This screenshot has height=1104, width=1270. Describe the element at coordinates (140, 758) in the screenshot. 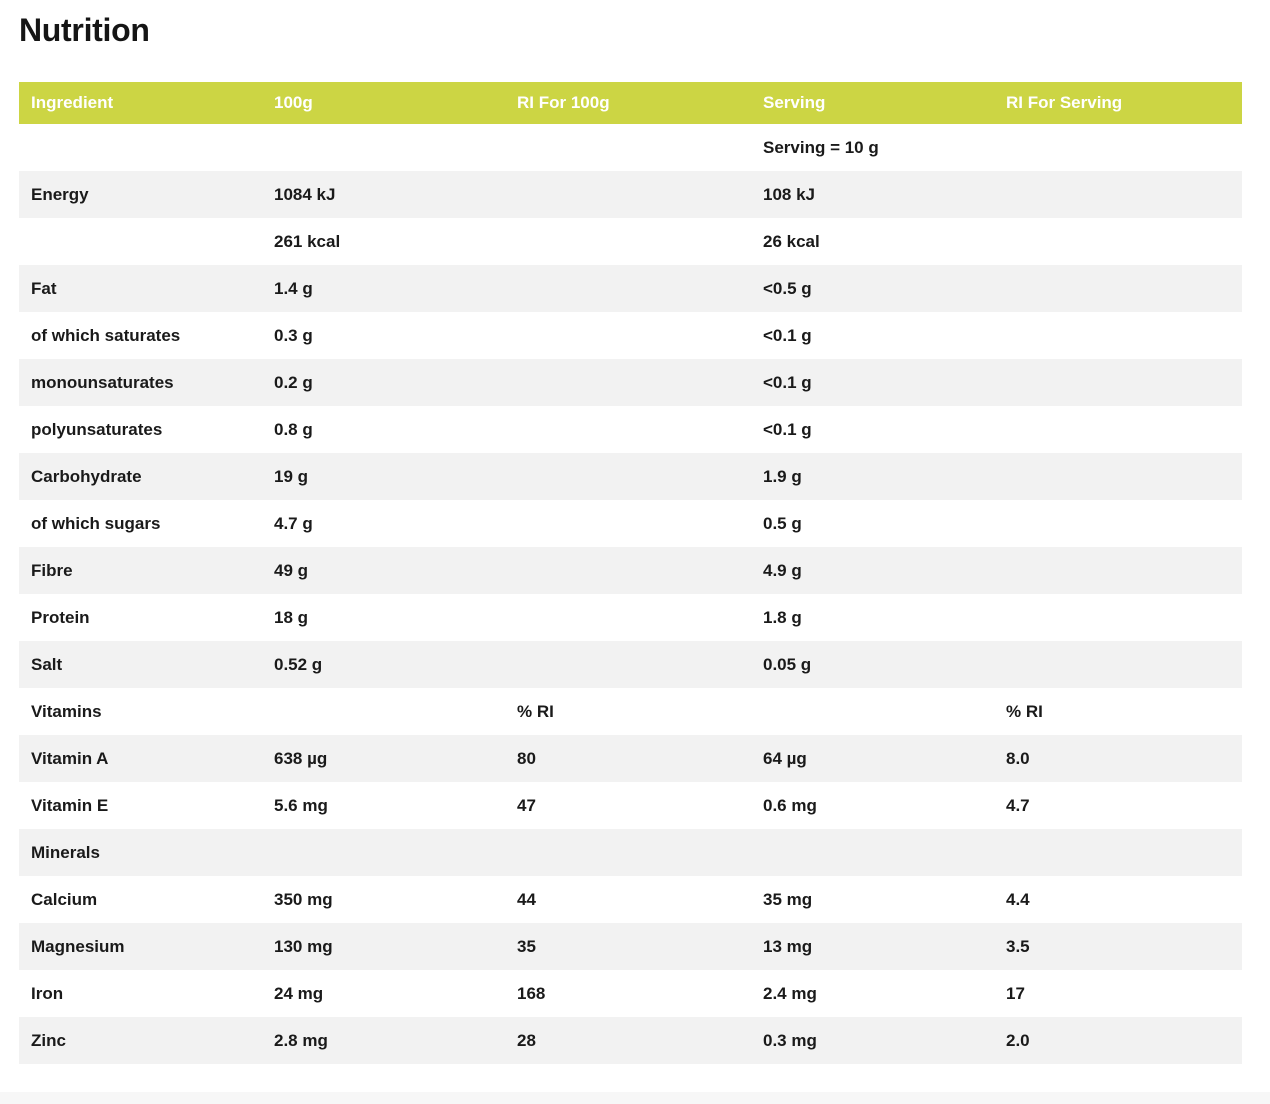

I see `table-cell: Vitamin A` at that location.